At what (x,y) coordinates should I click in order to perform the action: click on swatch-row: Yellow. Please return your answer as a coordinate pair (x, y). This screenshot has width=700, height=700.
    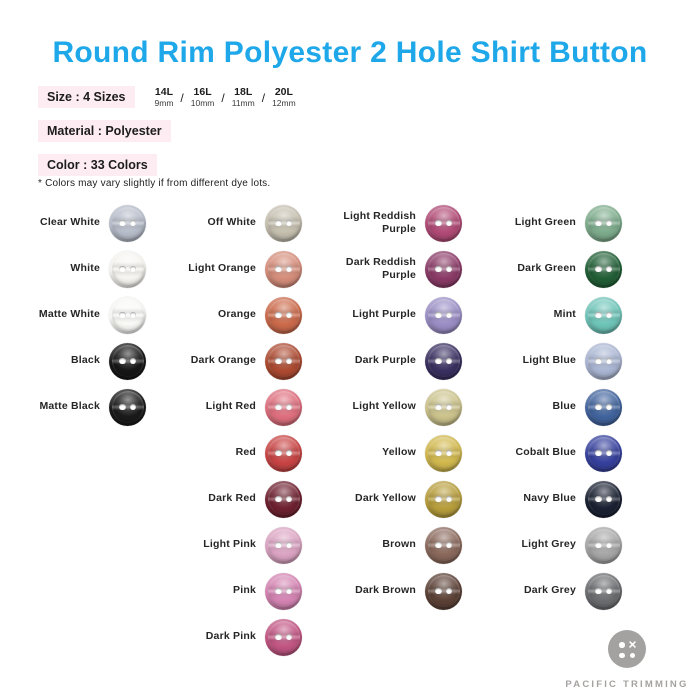
    Looking at the image, I should click on (382, 453).